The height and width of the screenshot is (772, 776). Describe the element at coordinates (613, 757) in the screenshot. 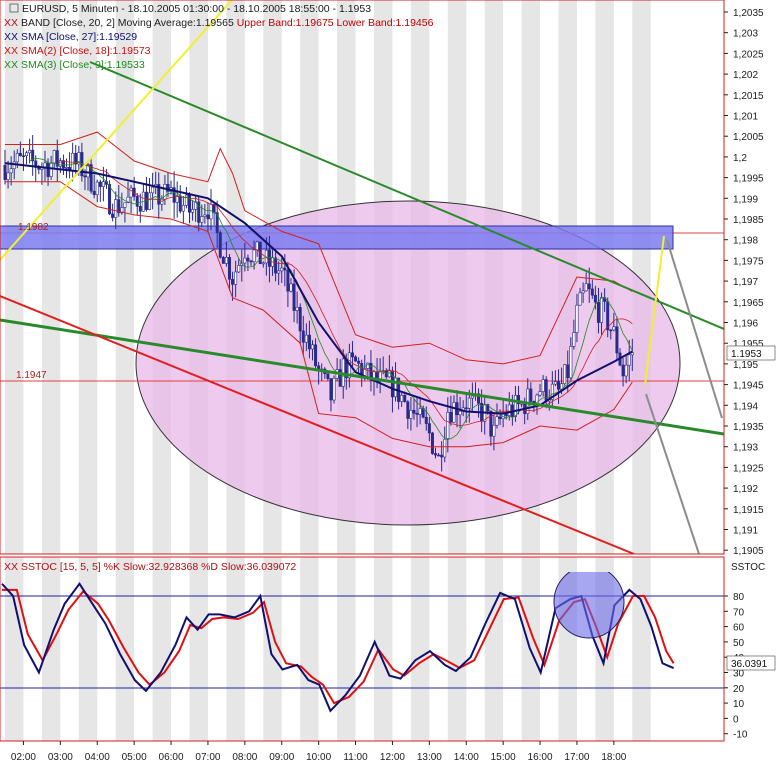

I see `time-tick-label: 18:00` at that location.